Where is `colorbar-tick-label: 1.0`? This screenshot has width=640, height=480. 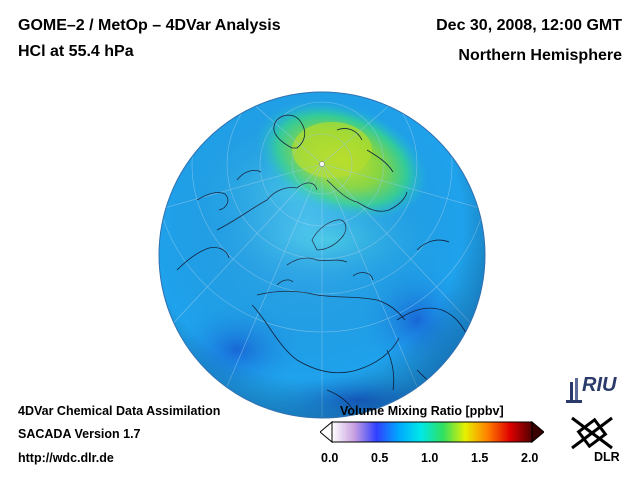 colorbar-tick-label: 1.0 is located at coordinates (430, 458).